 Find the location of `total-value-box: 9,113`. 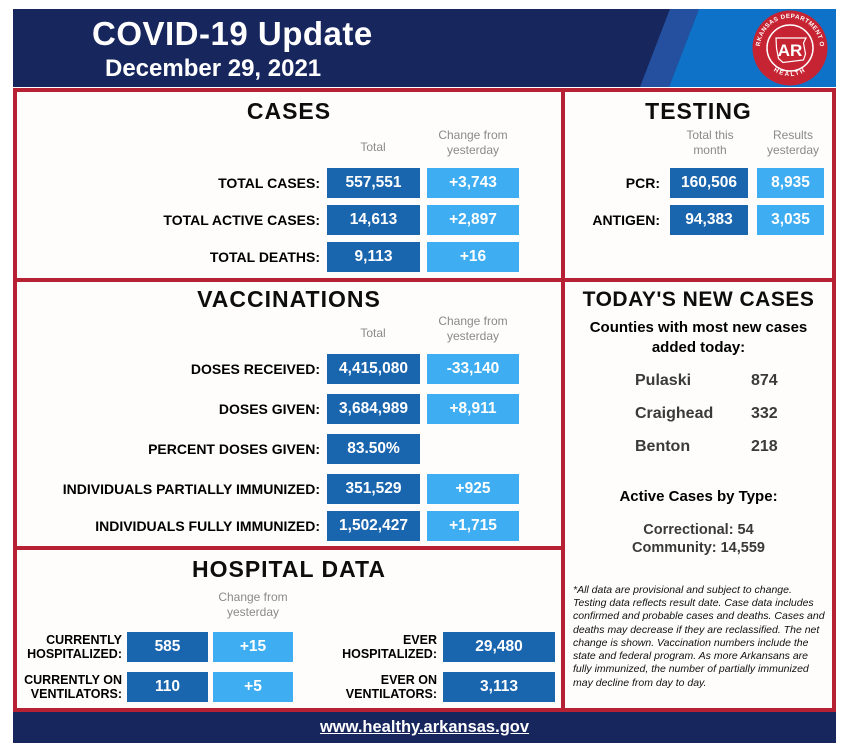

total-value-box: 9,113 is located at coordinates (373, 257).